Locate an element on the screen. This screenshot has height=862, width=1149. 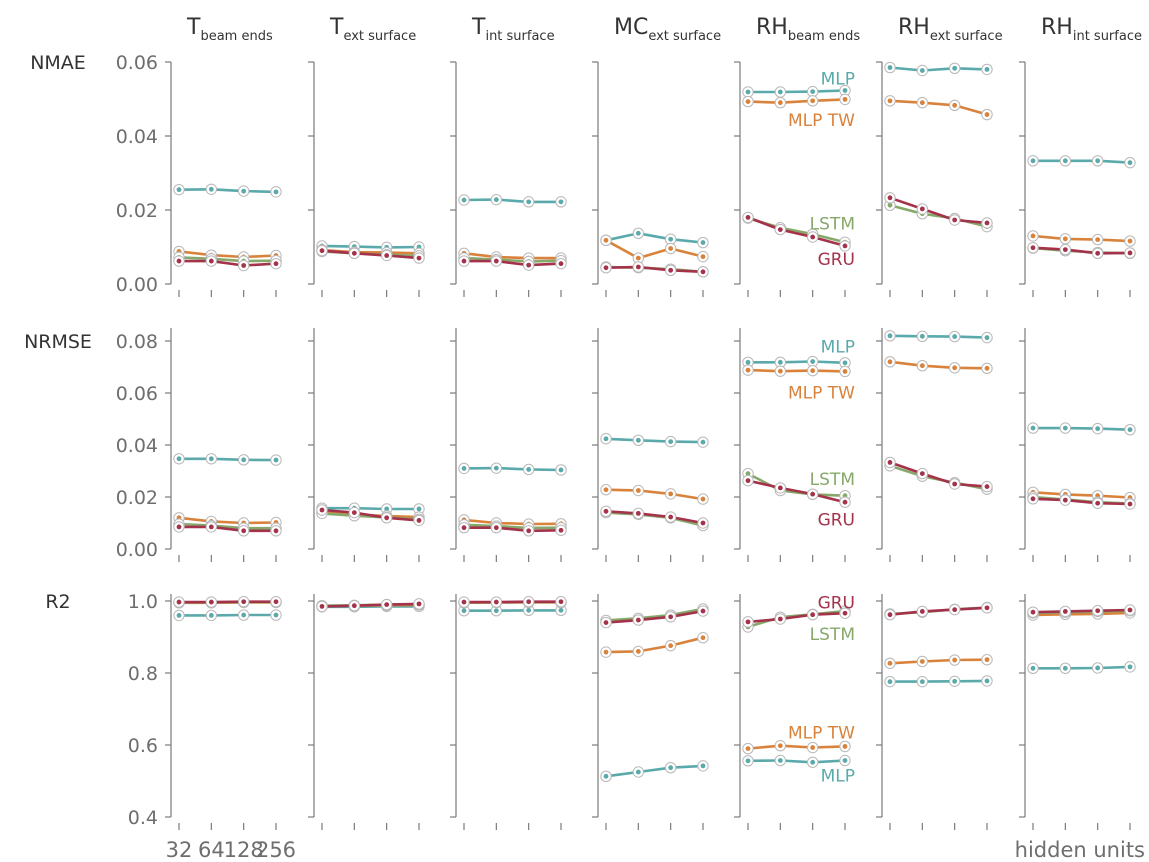
y-tick-label: 0.8 is located at coordinates (143, 674).